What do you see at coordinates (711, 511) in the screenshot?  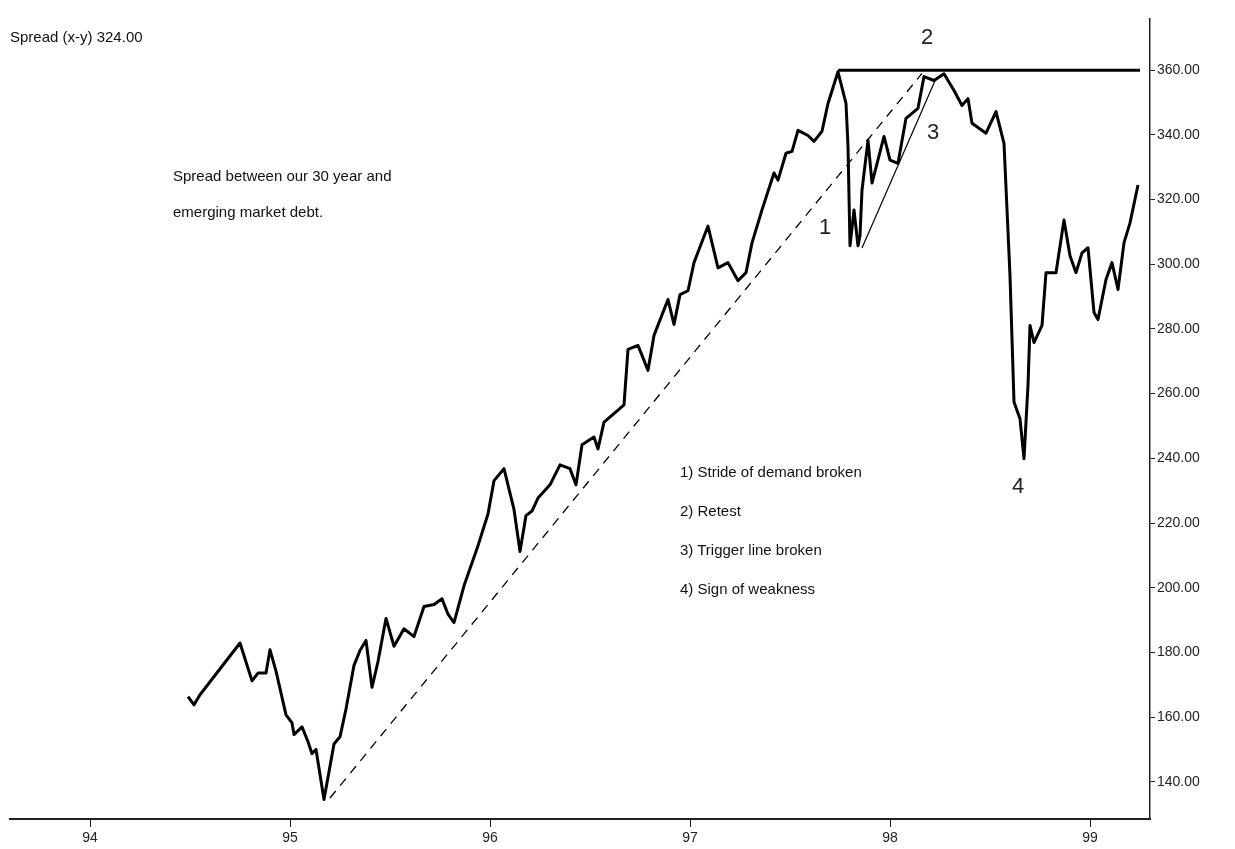 I see `annotation: 2) Retest` at bounding box center [711, 511].